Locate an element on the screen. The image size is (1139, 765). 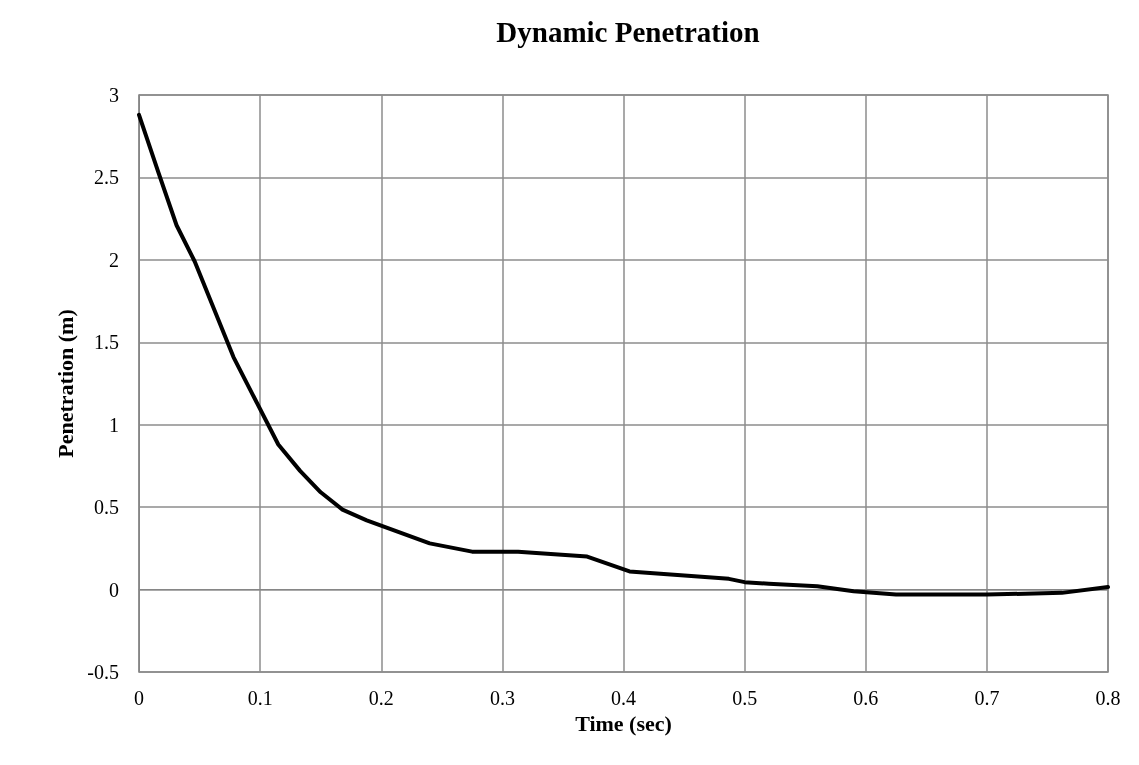
x-tick-label: 0.7 is located at coordinates (987, 698).